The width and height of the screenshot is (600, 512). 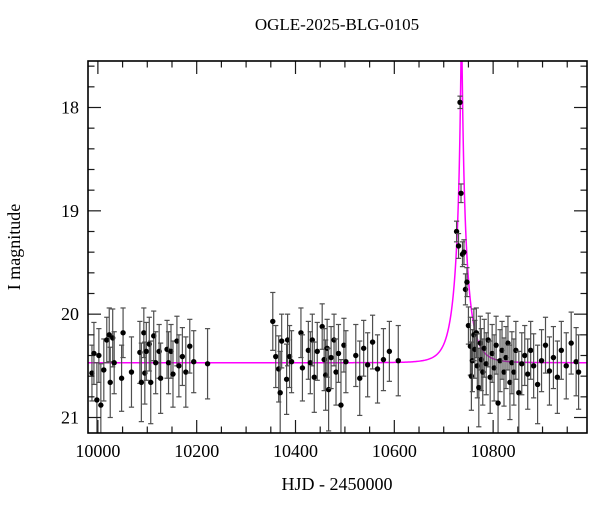 What do you see at coordinates (97, 451) in the screenshot?
I see `x-tick-label: 10000` at bounding box center [97, 451].